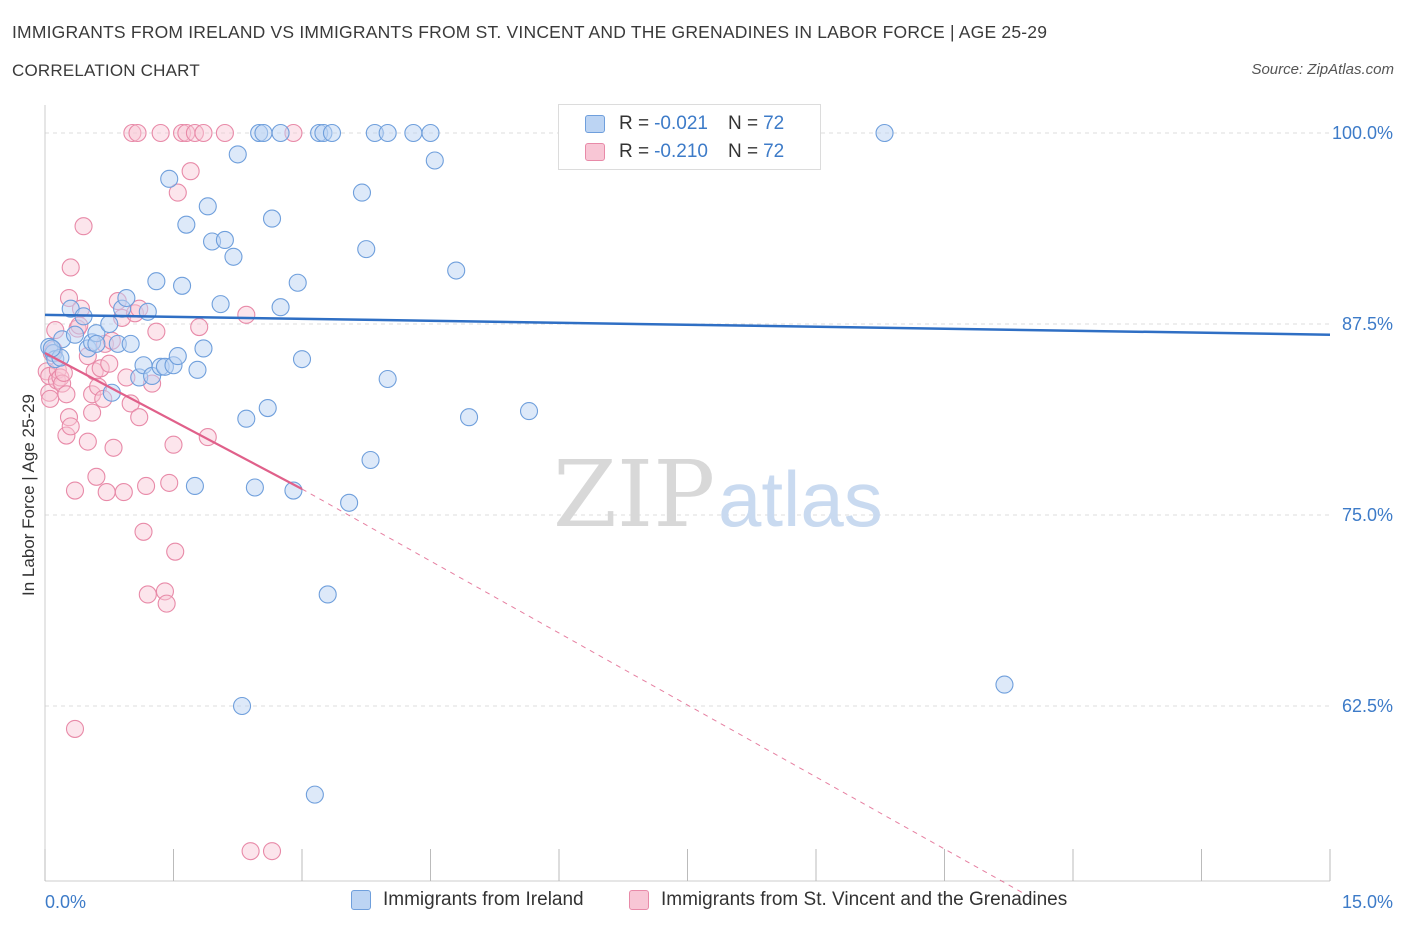  Describe the element at coordinates (361, 900) in the screenshot. I see `series-swatch-blue` at that location.